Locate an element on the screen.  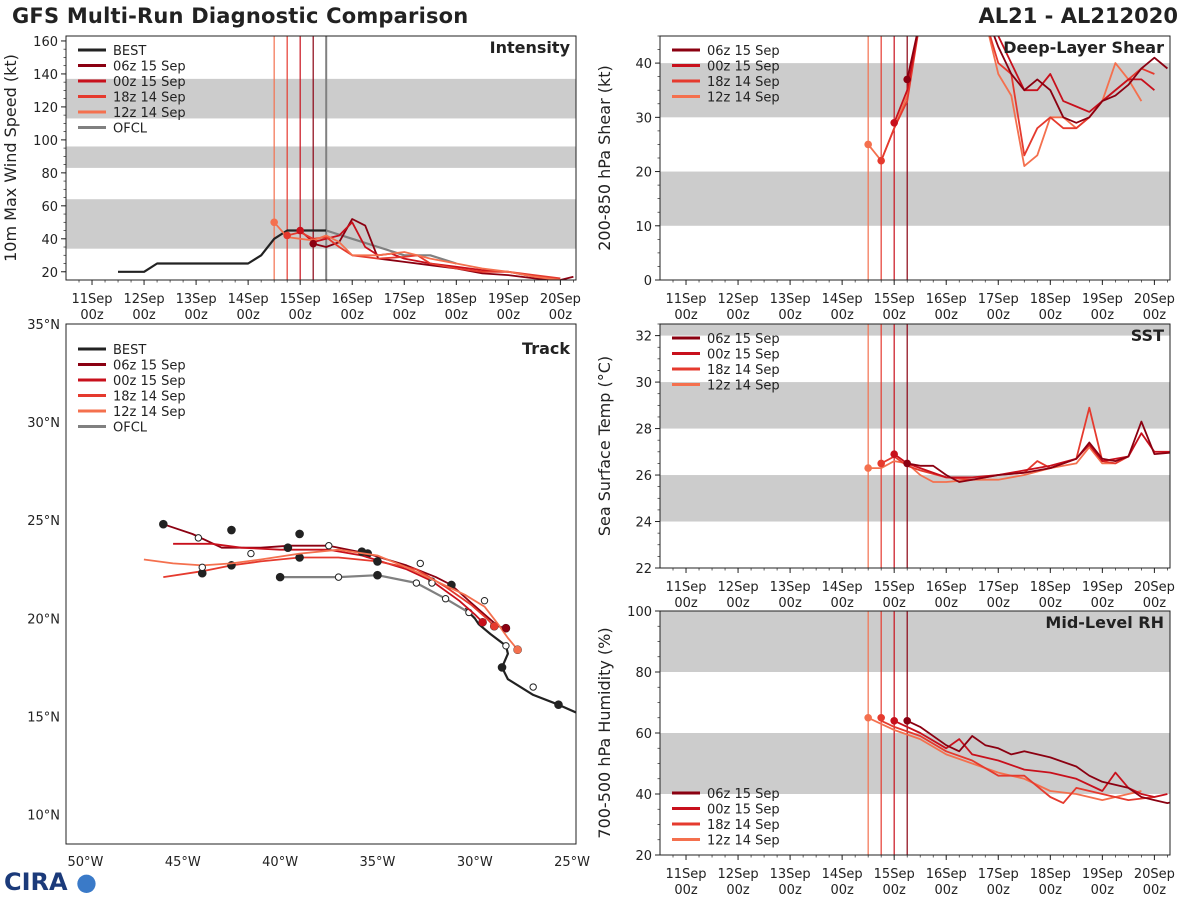
shear-series-run12z14 is located at coordinates (1005, 102).